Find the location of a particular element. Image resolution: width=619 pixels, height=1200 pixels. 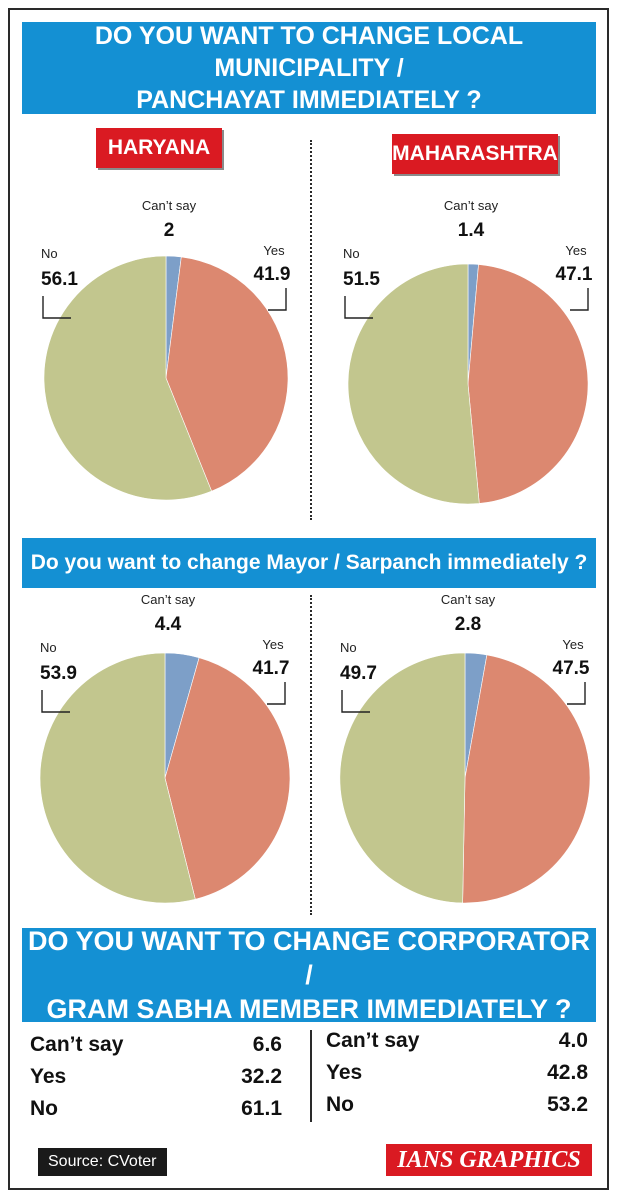

row-value: 32.2 is located at coordinates (261, 1076).